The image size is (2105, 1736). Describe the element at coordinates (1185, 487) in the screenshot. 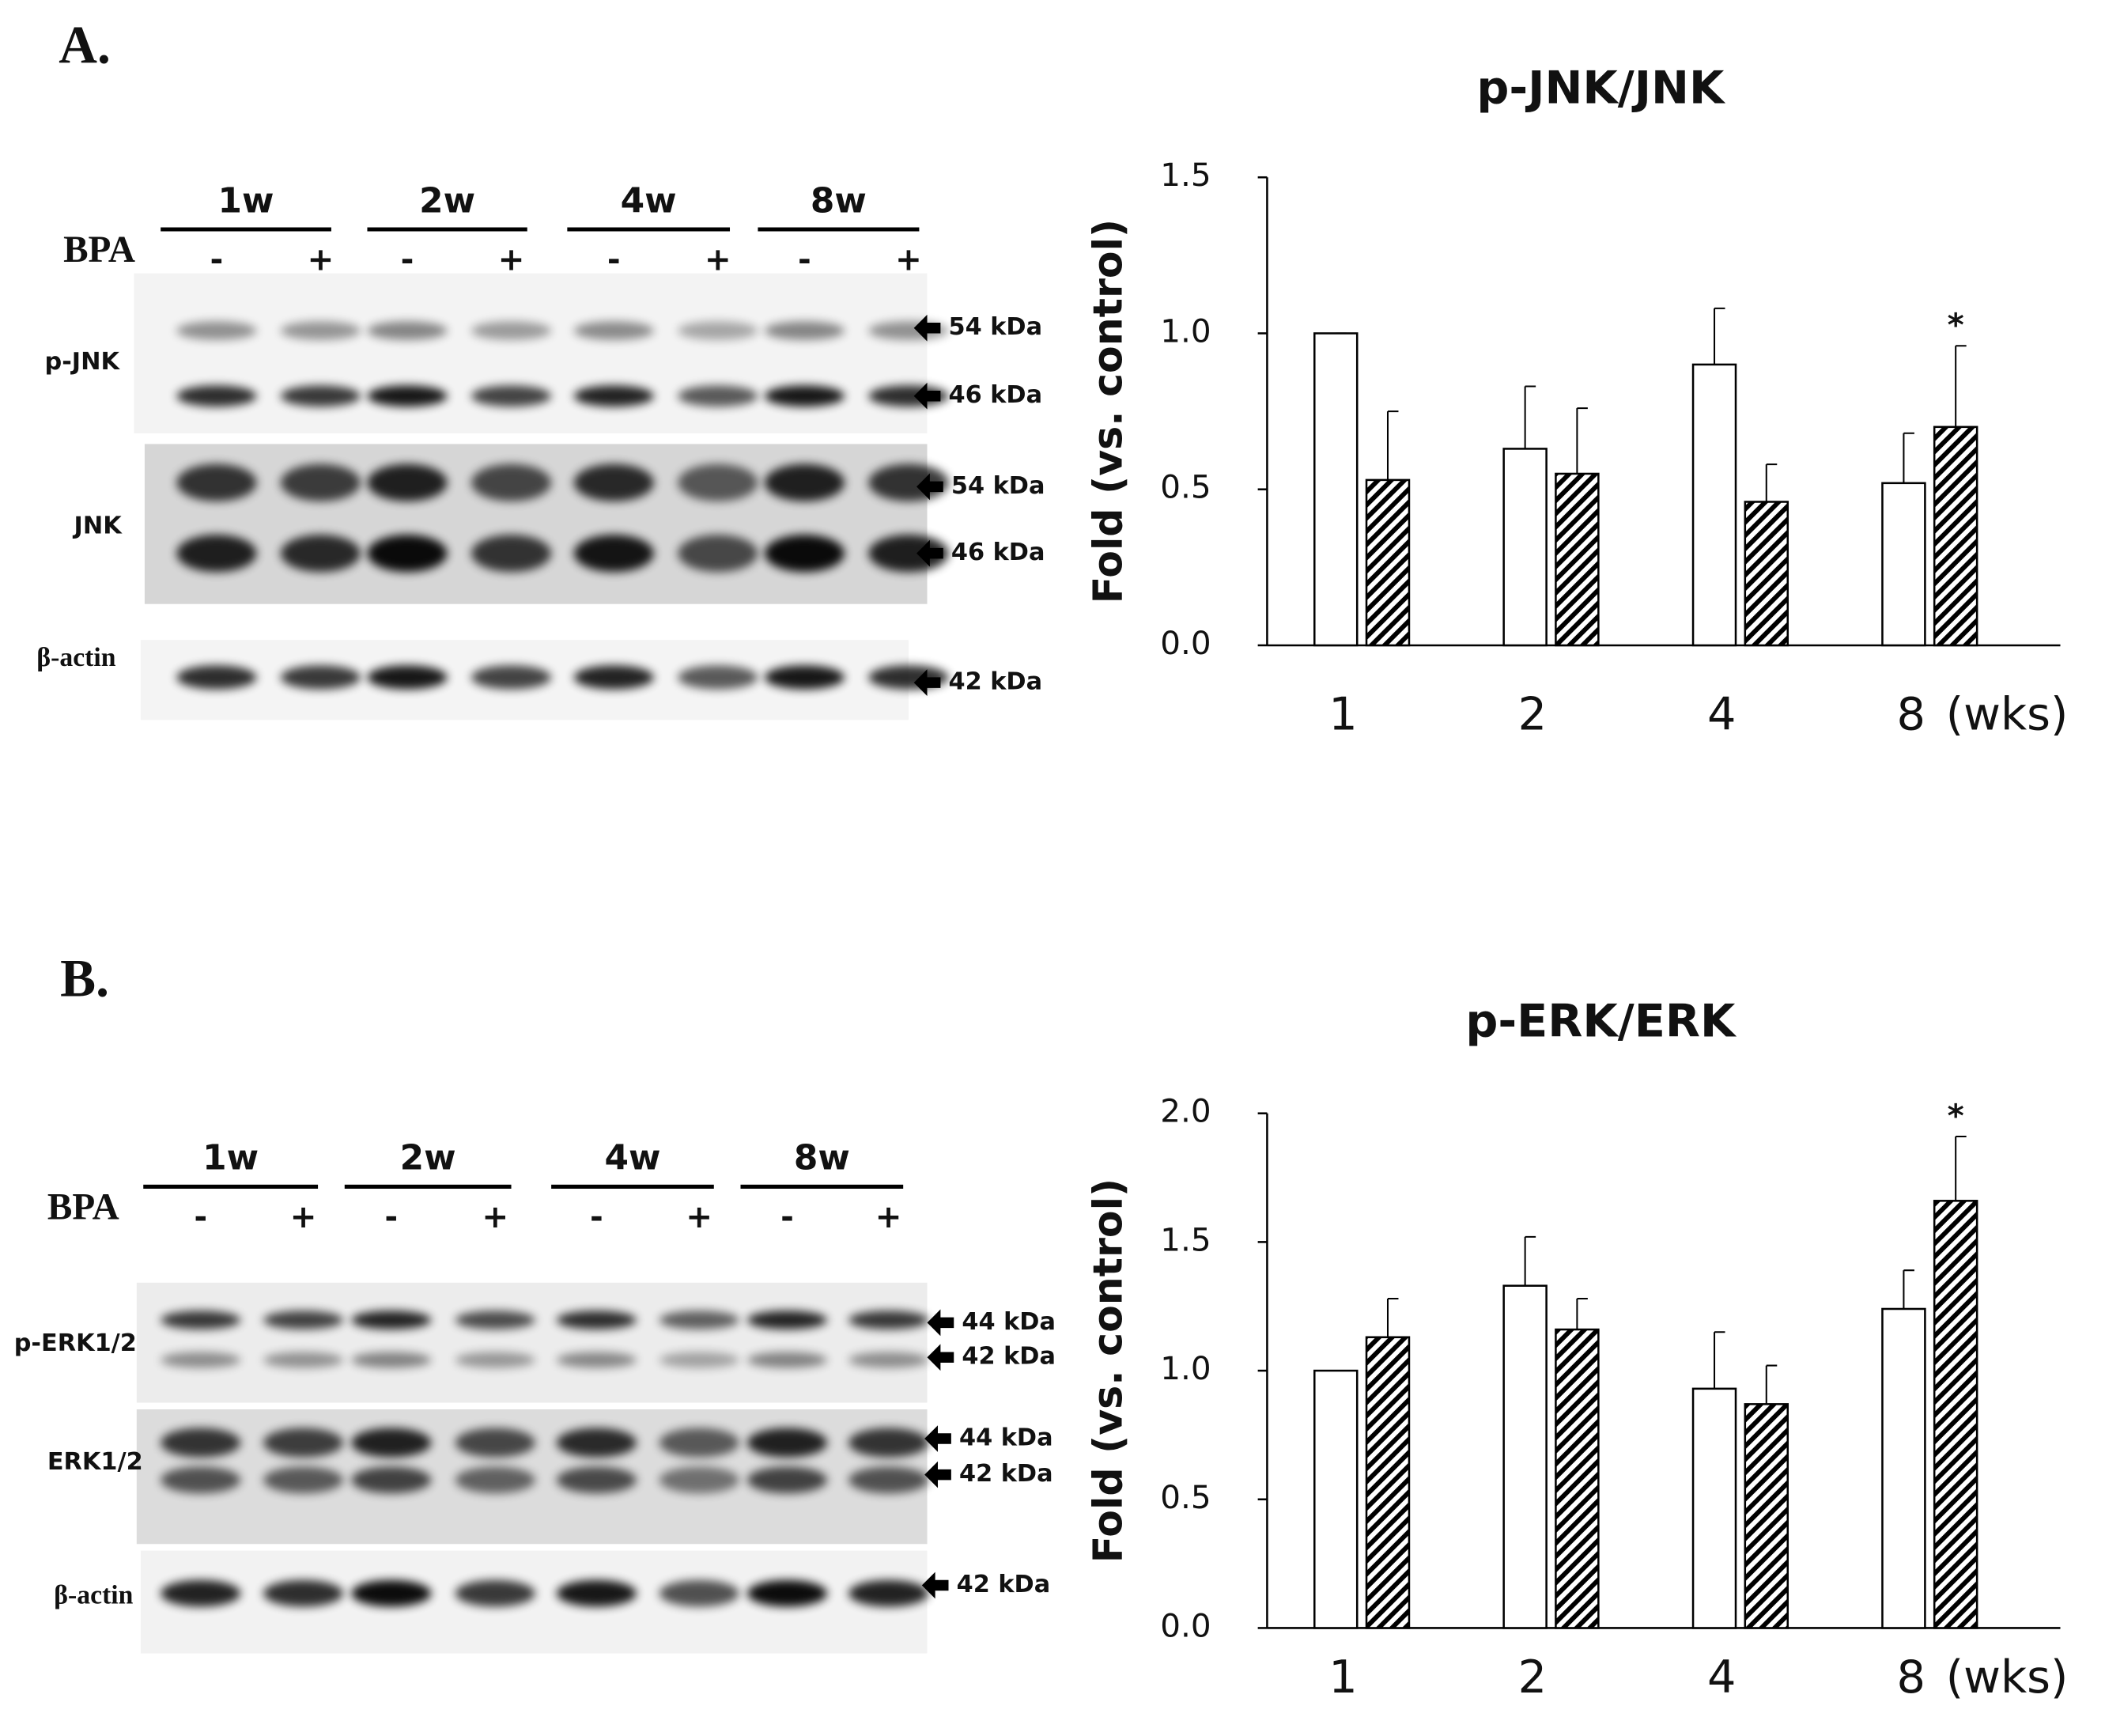

I see `y-tick-label: 0.5` at that location.